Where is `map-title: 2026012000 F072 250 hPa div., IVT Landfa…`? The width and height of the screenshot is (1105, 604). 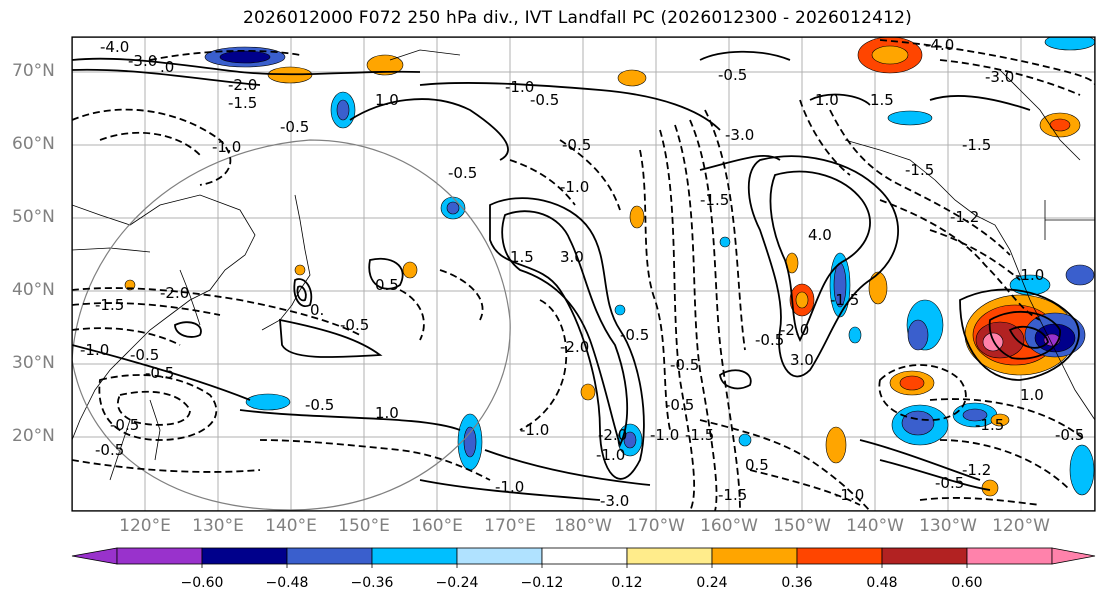
map-title: 2026012000 F072 250 hPa div., IVT Landfa… is located at coordinates (577, 18).